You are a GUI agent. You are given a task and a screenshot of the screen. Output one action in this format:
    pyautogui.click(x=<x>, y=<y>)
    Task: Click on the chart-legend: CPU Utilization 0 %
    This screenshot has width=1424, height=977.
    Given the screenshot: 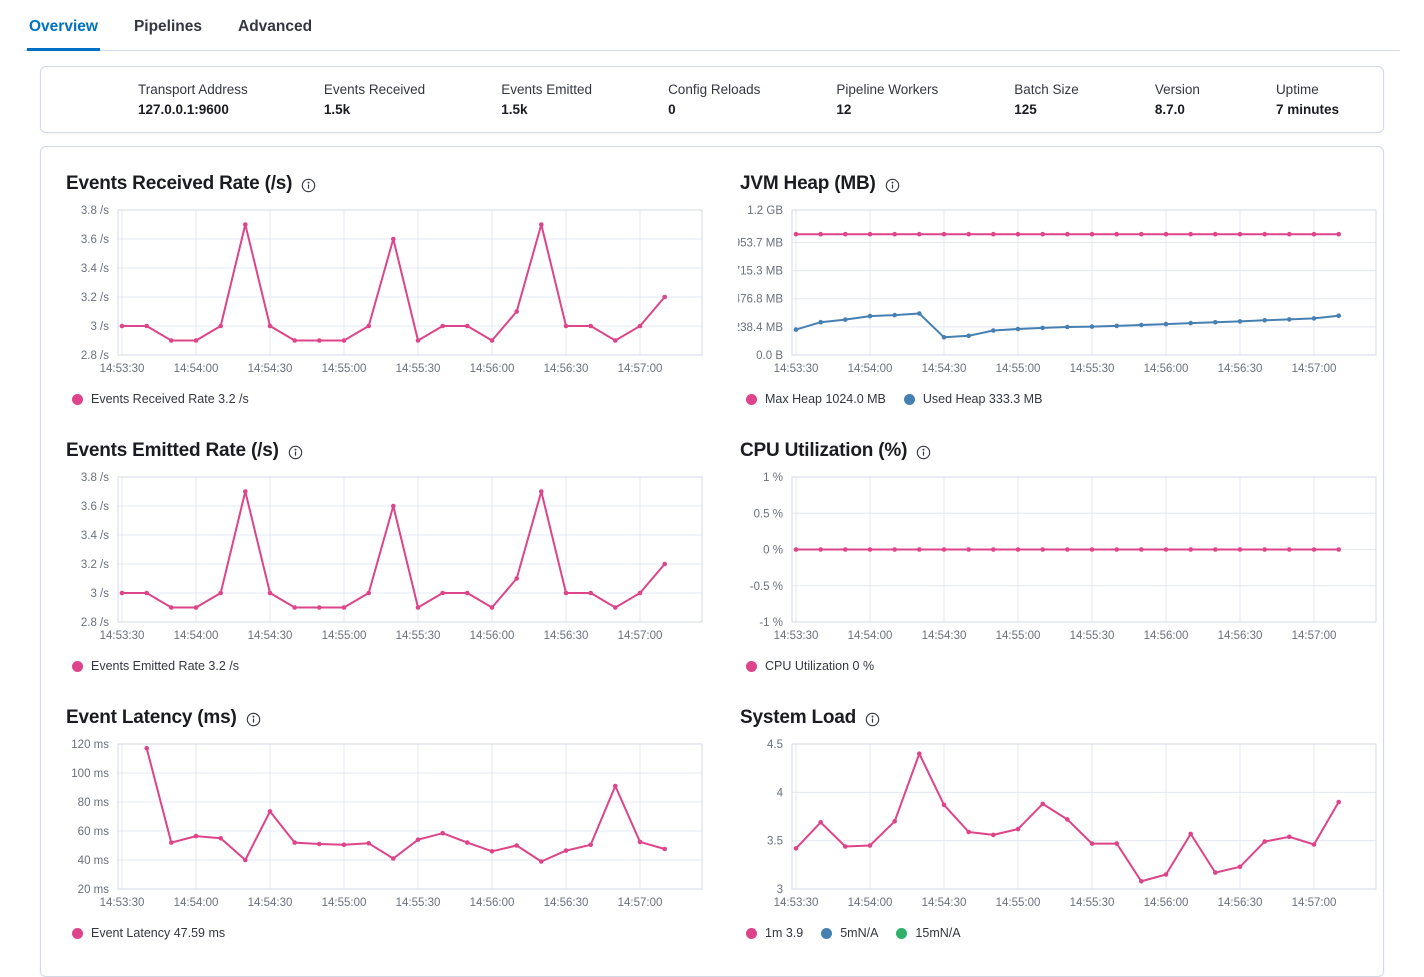 What is the action you would take?
    pyautogui.click(x=1064, y=666)
    